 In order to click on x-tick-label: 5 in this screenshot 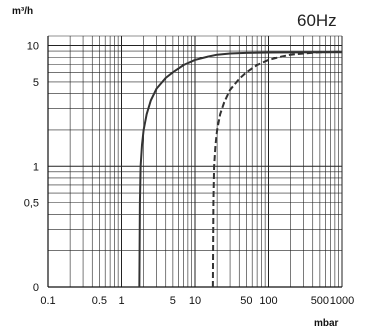, I will do `click(173, 301)`.